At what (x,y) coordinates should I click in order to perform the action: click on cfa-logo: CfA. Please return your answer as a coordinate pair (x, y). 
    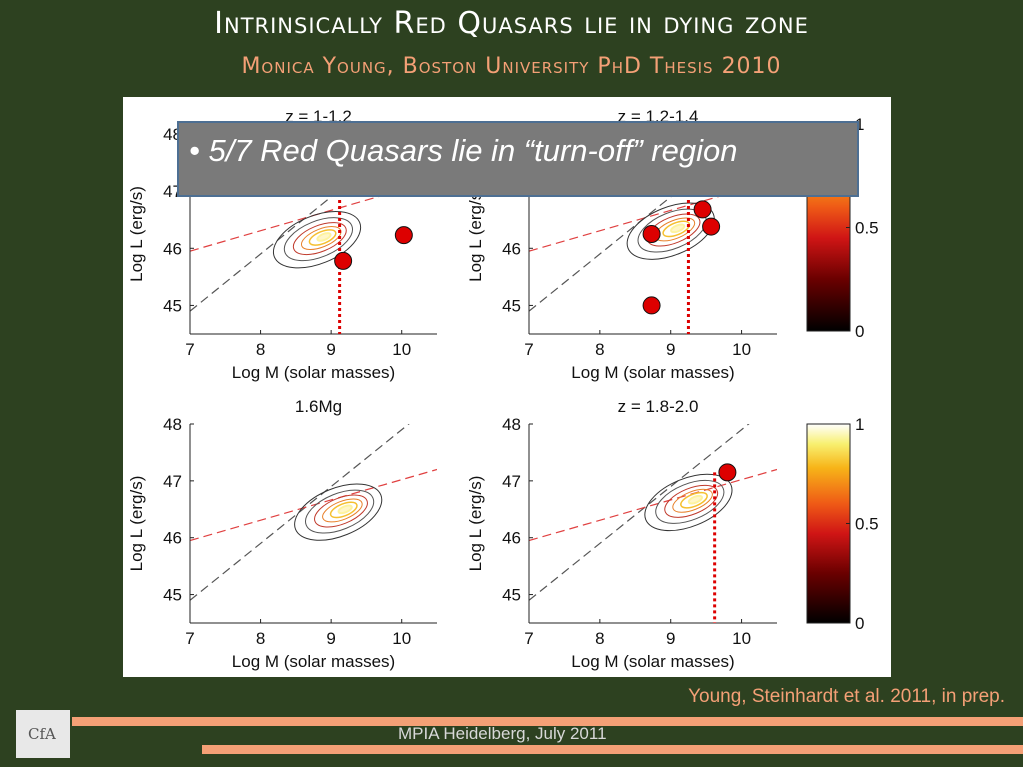
    Looking at the image, I should click on (43, 734).